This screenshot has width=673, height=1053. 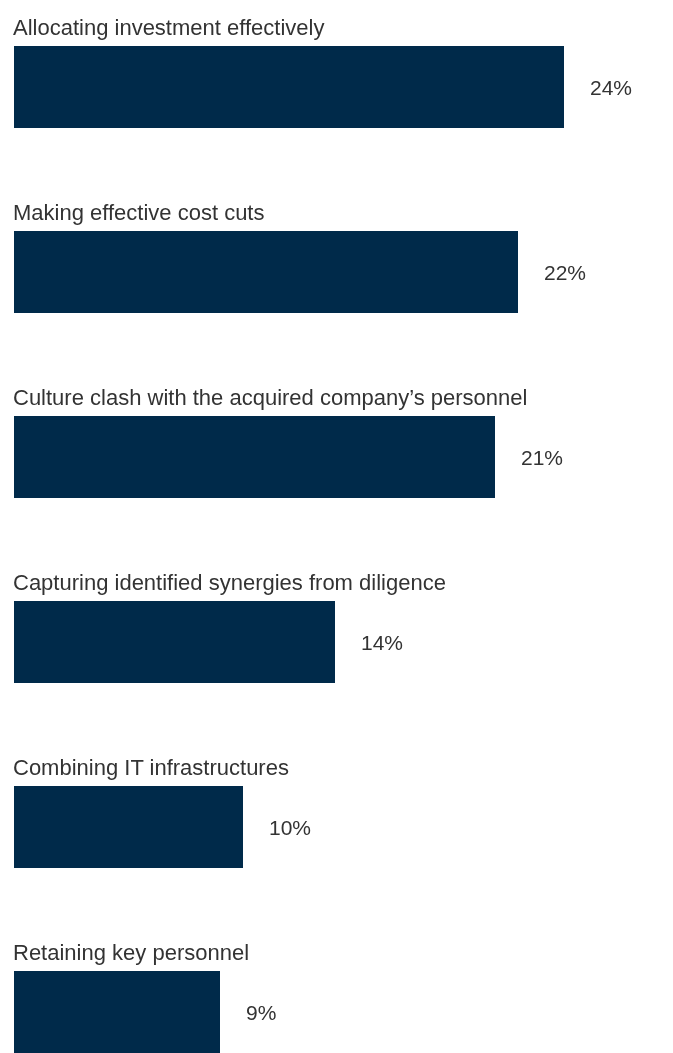 I want to click on data-label: 10%, so click(x=290, y=827).